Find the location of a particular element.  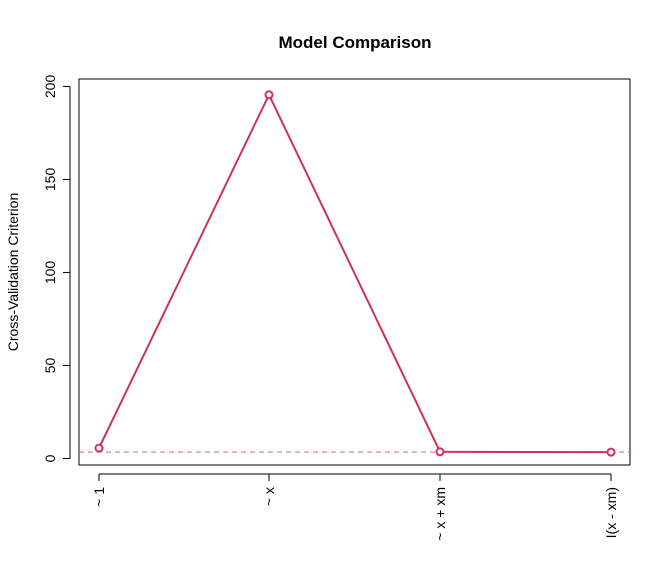

x-axis: ~ 1 ~ x ~ x + xm I(x - xm) is located at coordinates (355, 507).